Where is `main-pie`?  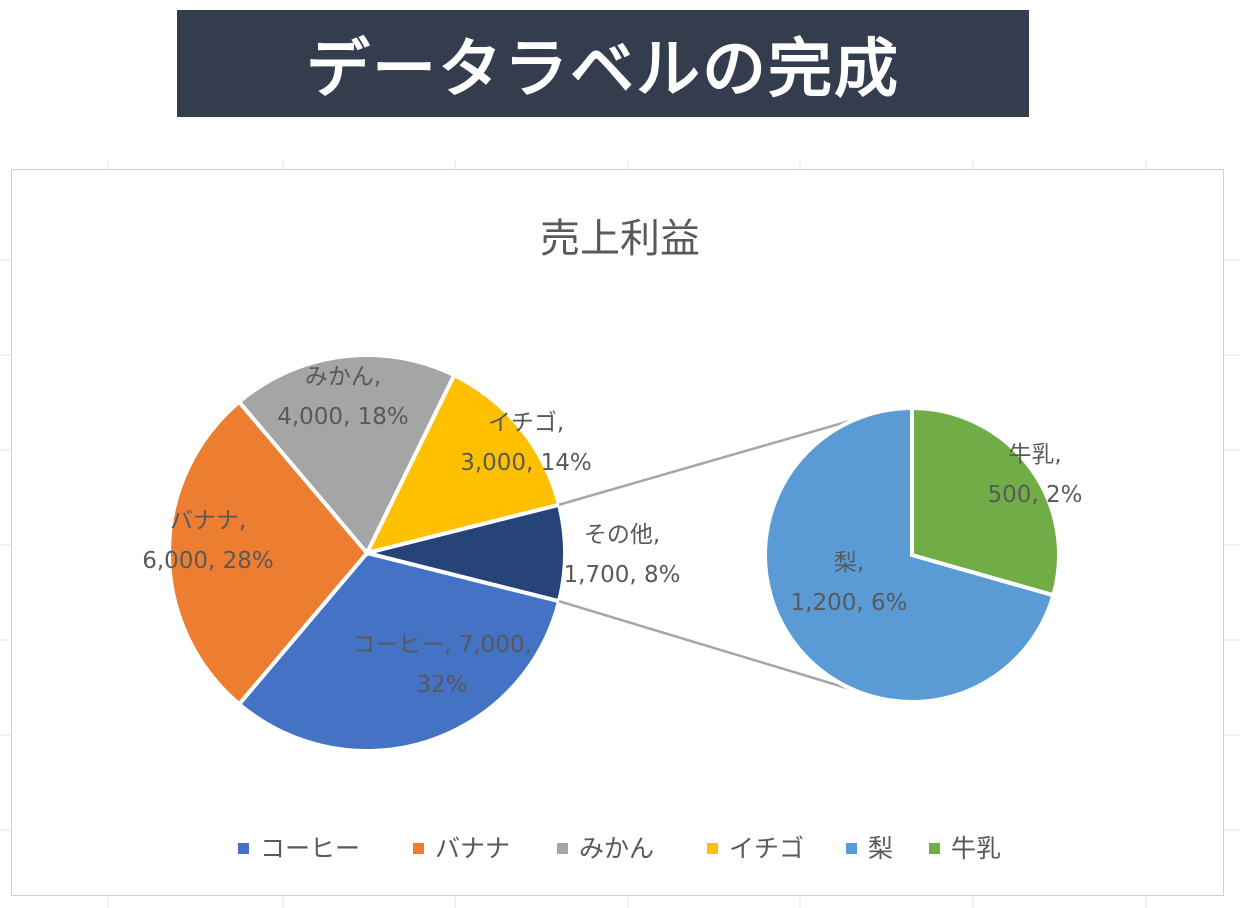 main-pie is located at coordinates (367, 553).